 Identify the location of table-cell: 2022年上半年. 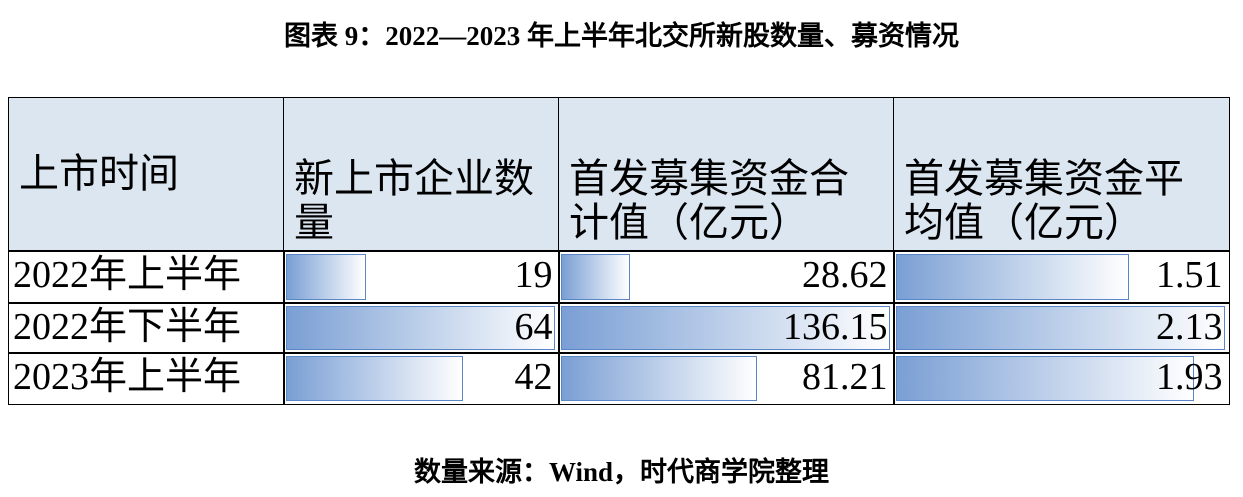
(146, 277).